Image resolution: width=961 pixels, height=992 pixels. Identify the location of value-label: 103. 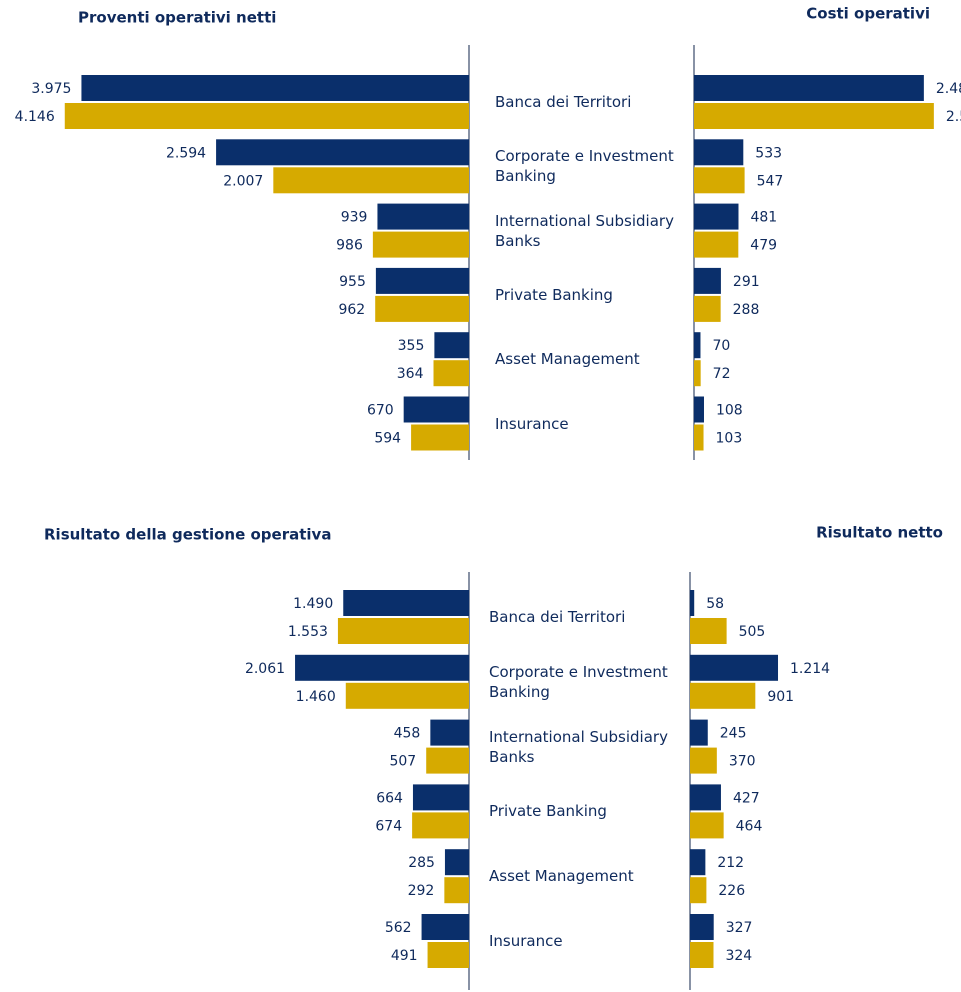
(729, 439).